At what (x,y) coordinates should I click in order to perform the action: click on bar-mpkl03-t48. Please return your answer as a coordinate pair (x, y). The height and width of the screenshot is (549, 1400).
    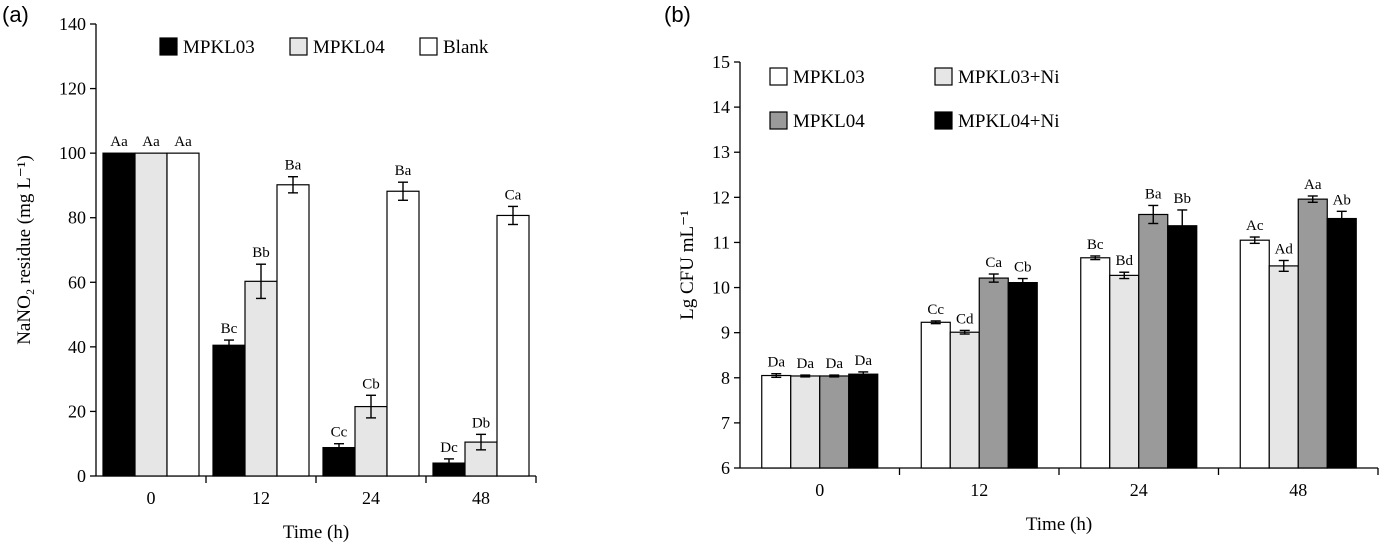
    Looking at the image, I should click on (1254, 354).